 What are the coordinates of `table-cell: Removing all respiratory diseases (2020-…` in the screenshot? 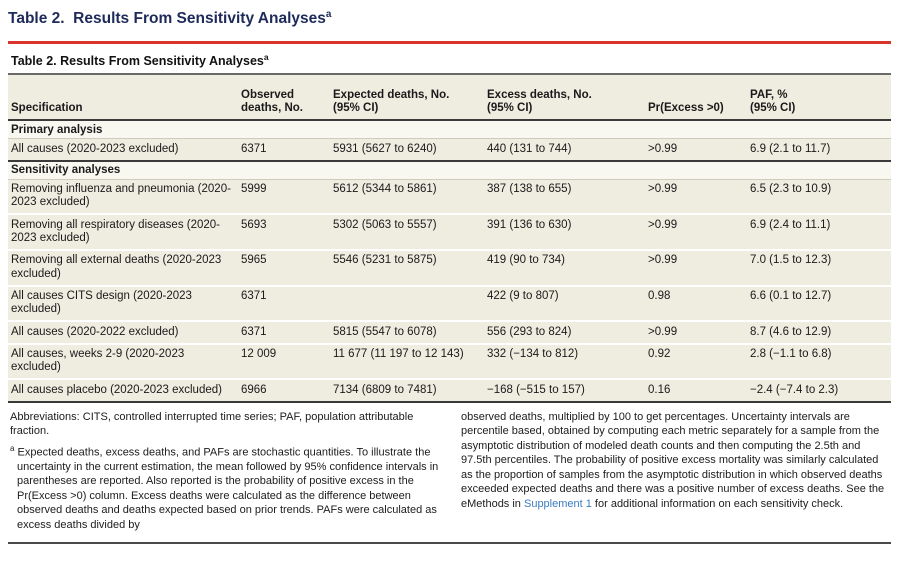 It's located at (116, 231).